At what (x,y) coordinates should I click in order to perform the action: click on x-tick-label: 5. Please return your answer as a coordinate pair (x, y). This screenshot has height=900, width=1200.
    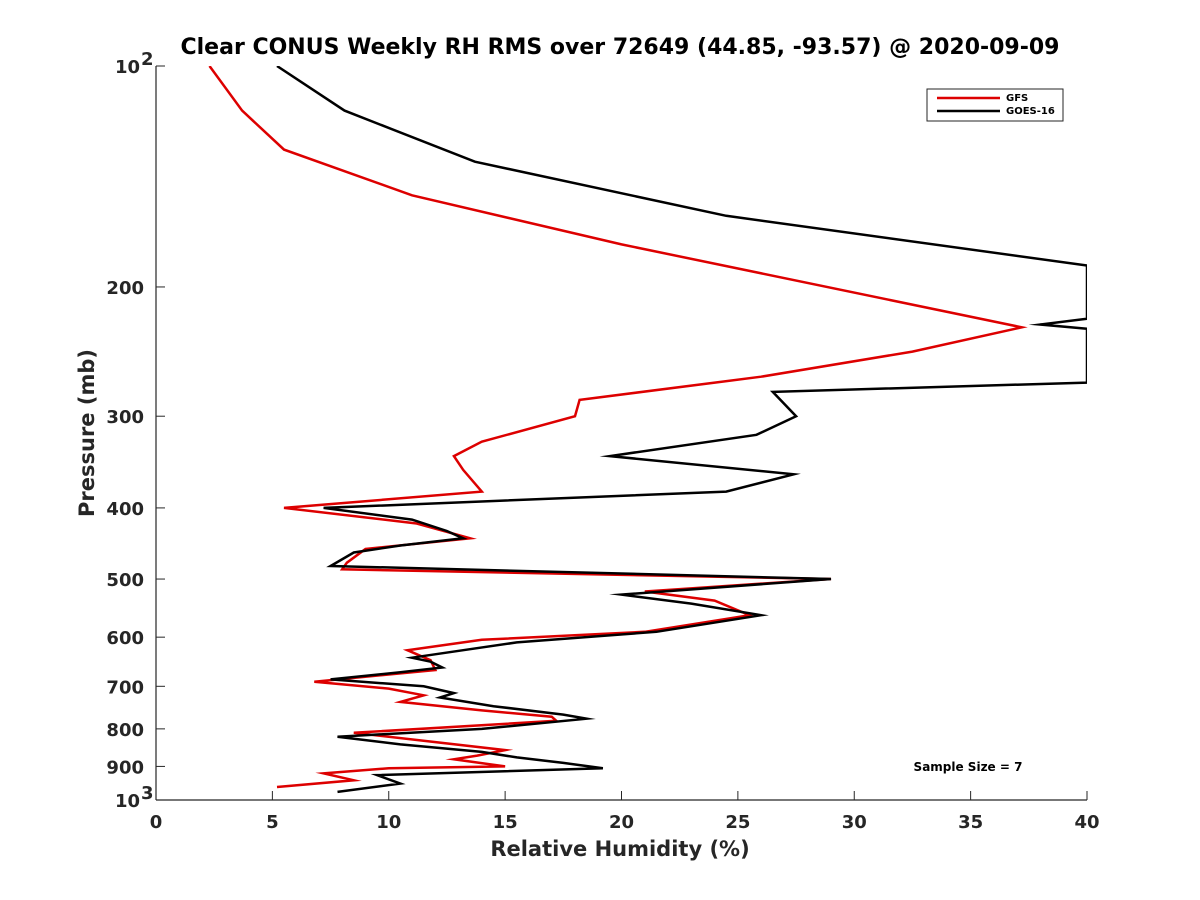
    Looking at the image, I should click on (272, 822).